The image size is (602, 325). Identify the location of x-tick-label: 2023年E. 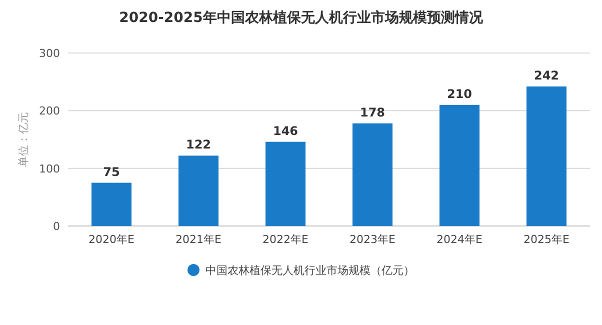
(373, 239).